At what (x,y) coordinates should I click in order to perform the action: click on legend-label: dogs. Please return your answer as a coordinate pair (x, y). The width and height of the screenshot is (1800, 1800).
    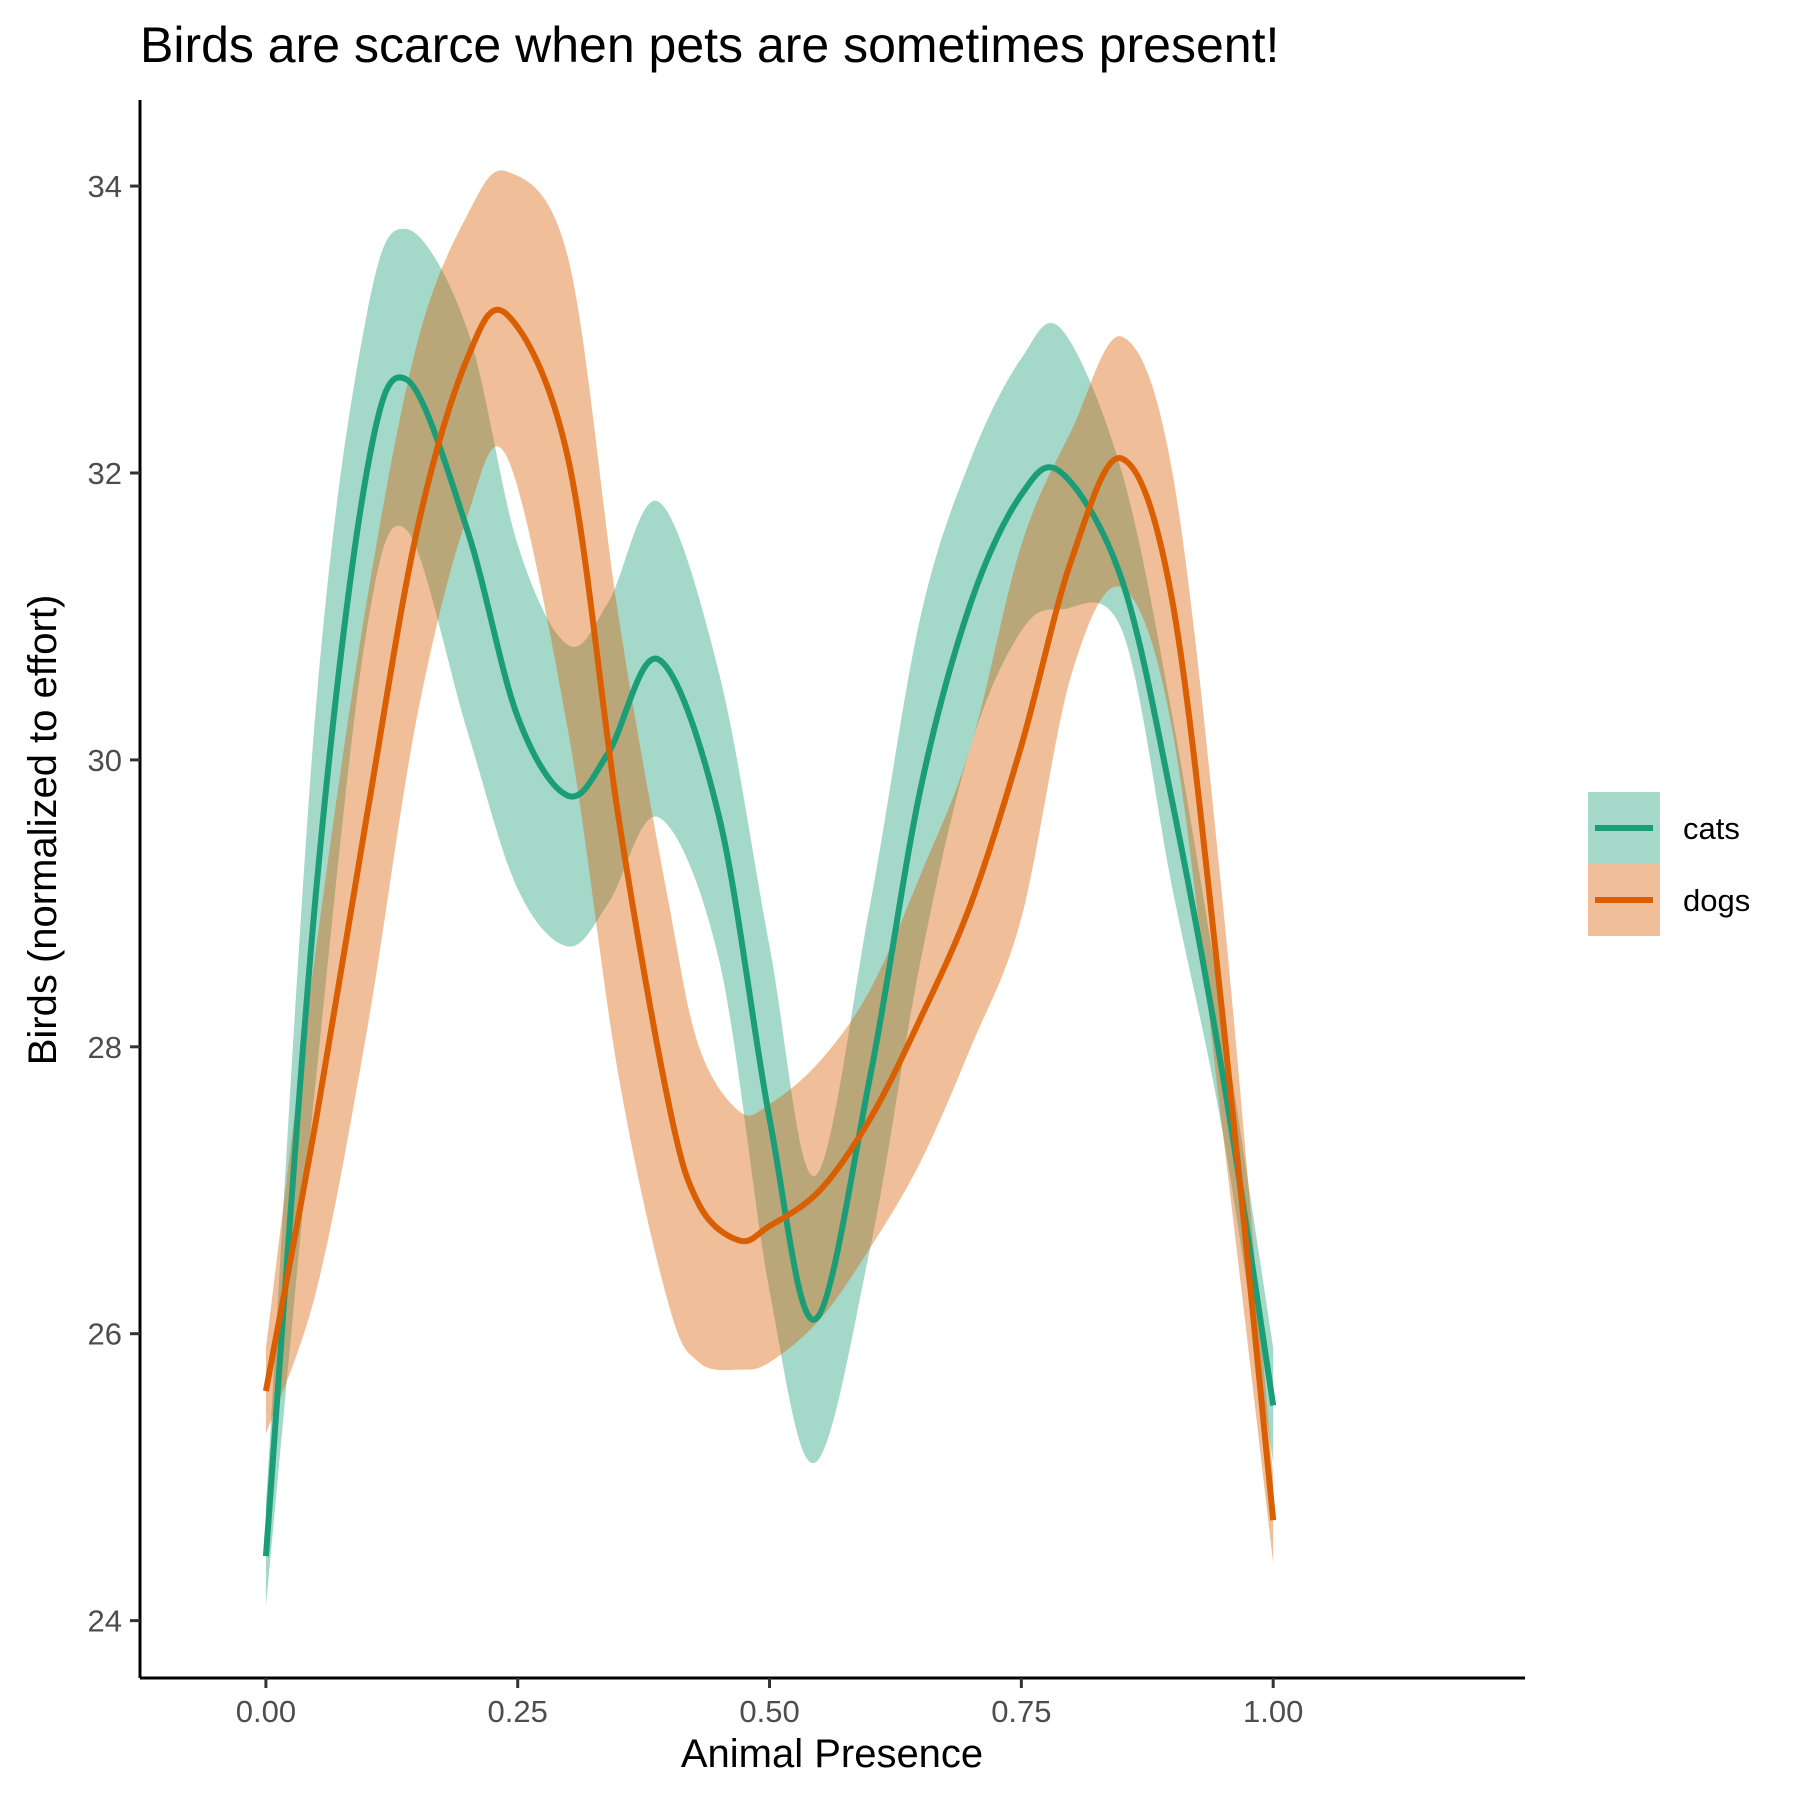
    Looking at the image, I should click on (1716, 900).